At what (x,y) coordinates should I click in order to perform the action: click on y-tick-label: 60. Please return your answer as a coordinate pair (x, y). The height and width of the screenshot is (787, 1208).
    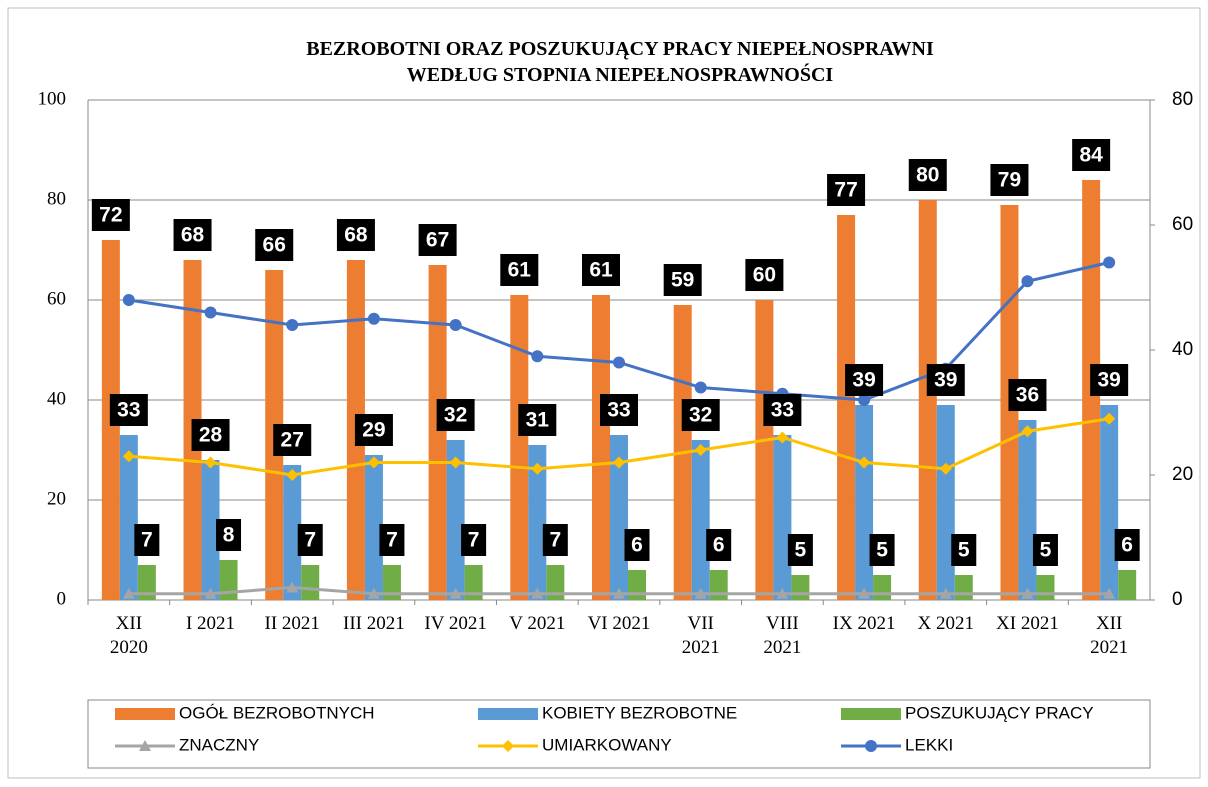
    Looking at the image, I should click on (56, 298).